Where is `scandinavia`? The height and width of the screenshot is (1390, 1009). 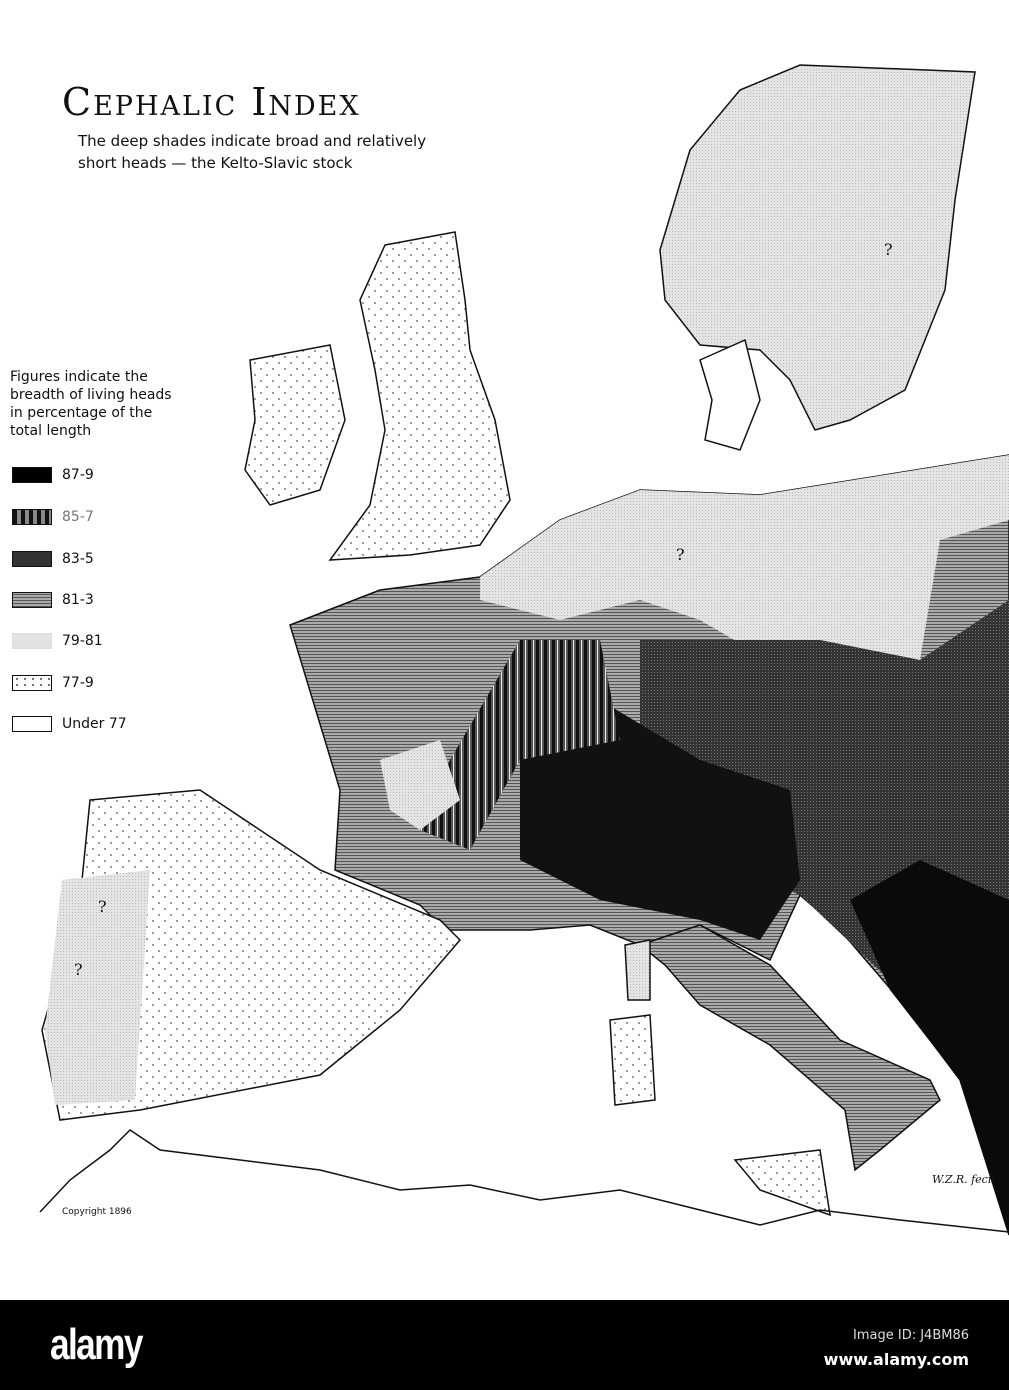
scandinavia is located at coordinates (817, 247).